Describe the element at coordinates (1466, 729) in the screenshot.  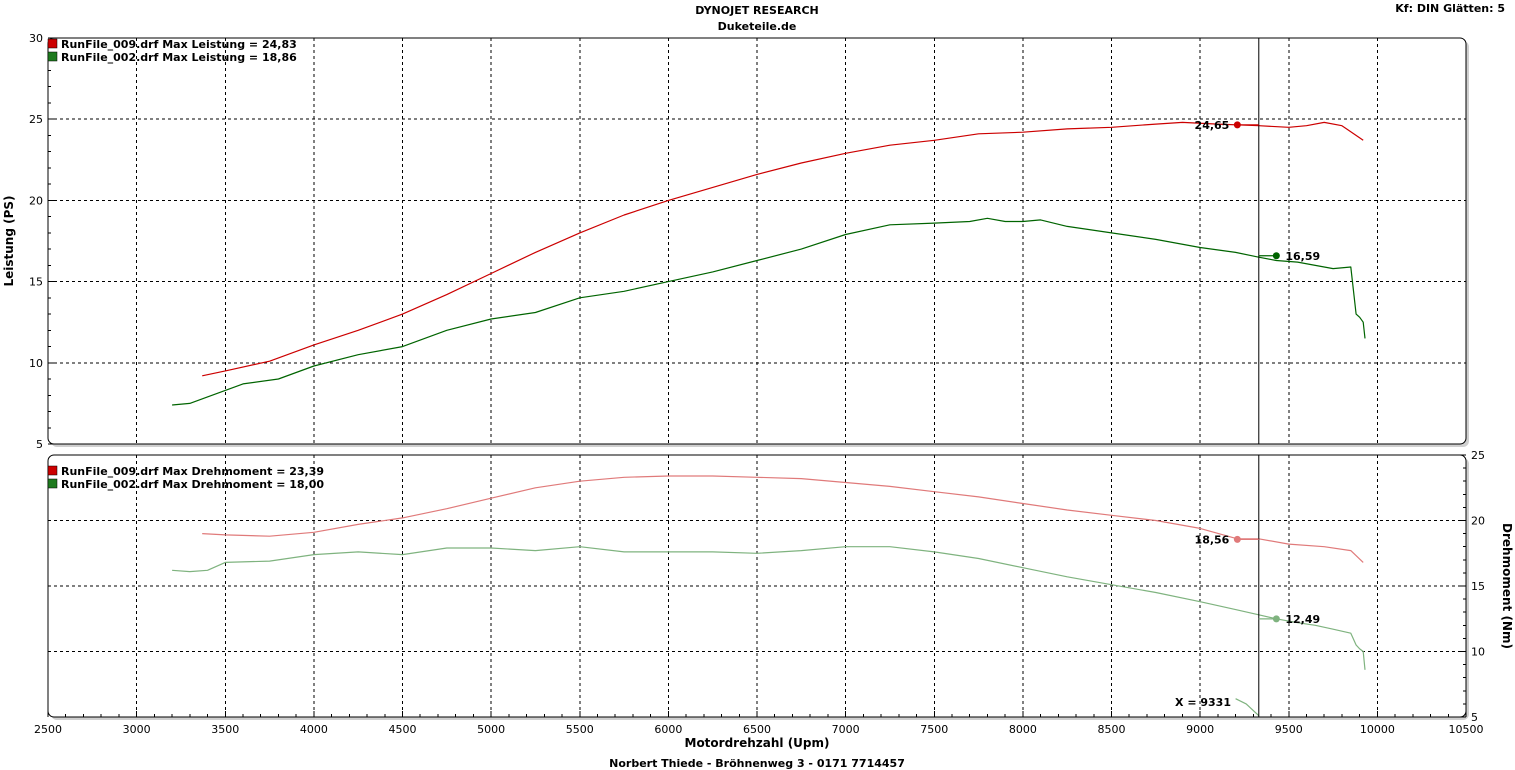
I see `x-tick-label: 10500` at that location.